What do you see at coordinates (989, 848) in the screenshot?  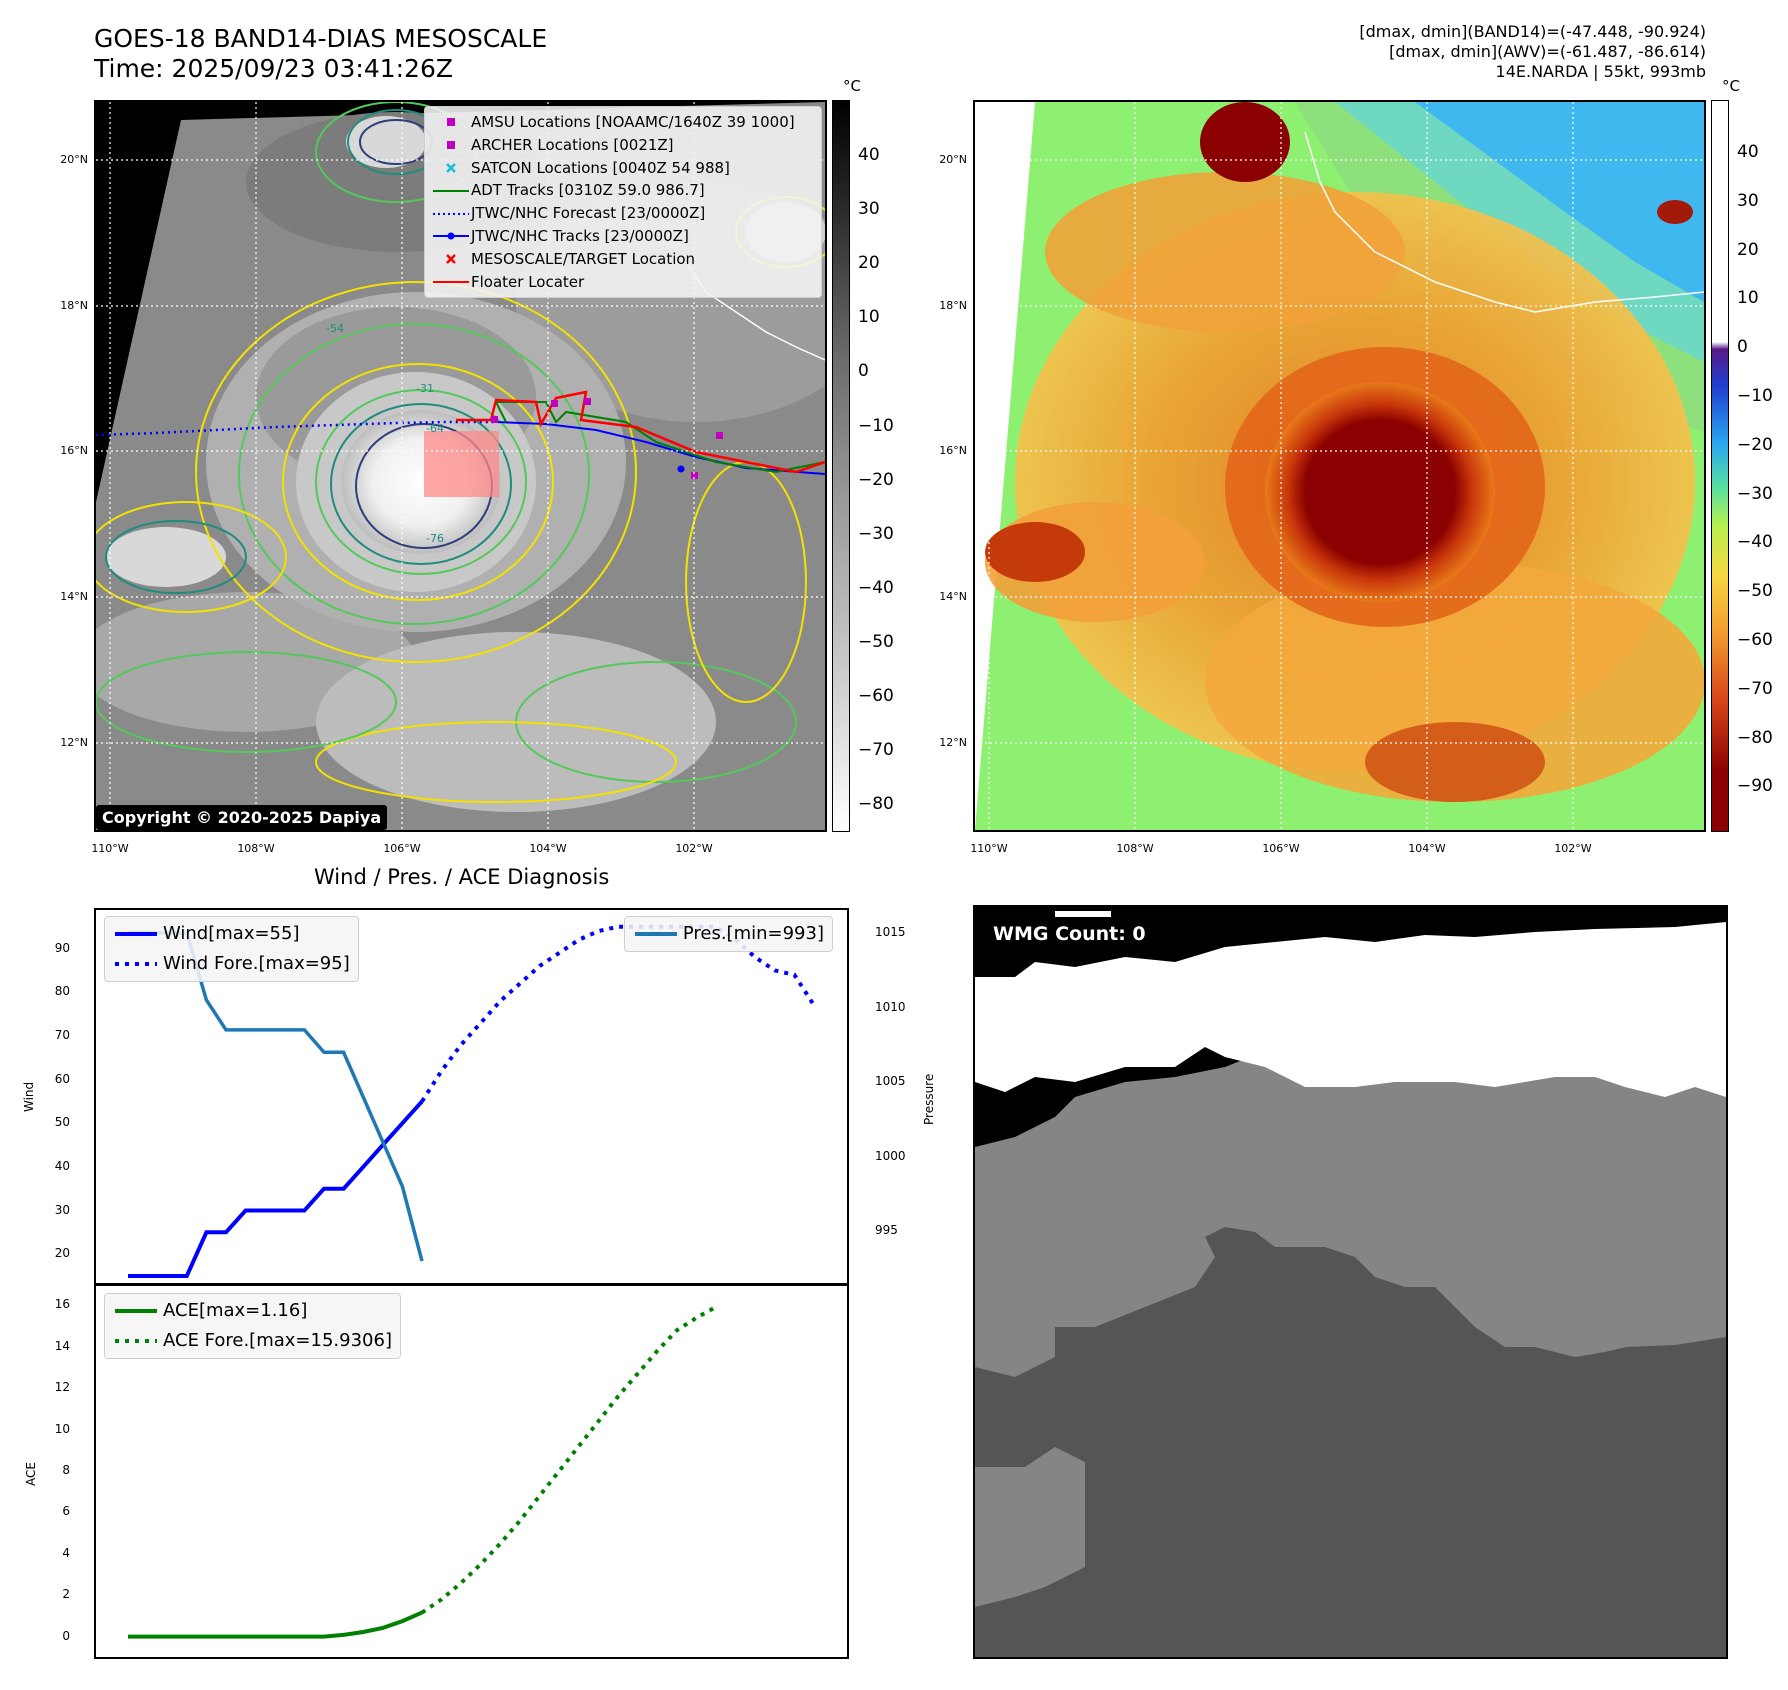 I see `awv-lon-tick: 110°W` at bounding box center [989, 848].